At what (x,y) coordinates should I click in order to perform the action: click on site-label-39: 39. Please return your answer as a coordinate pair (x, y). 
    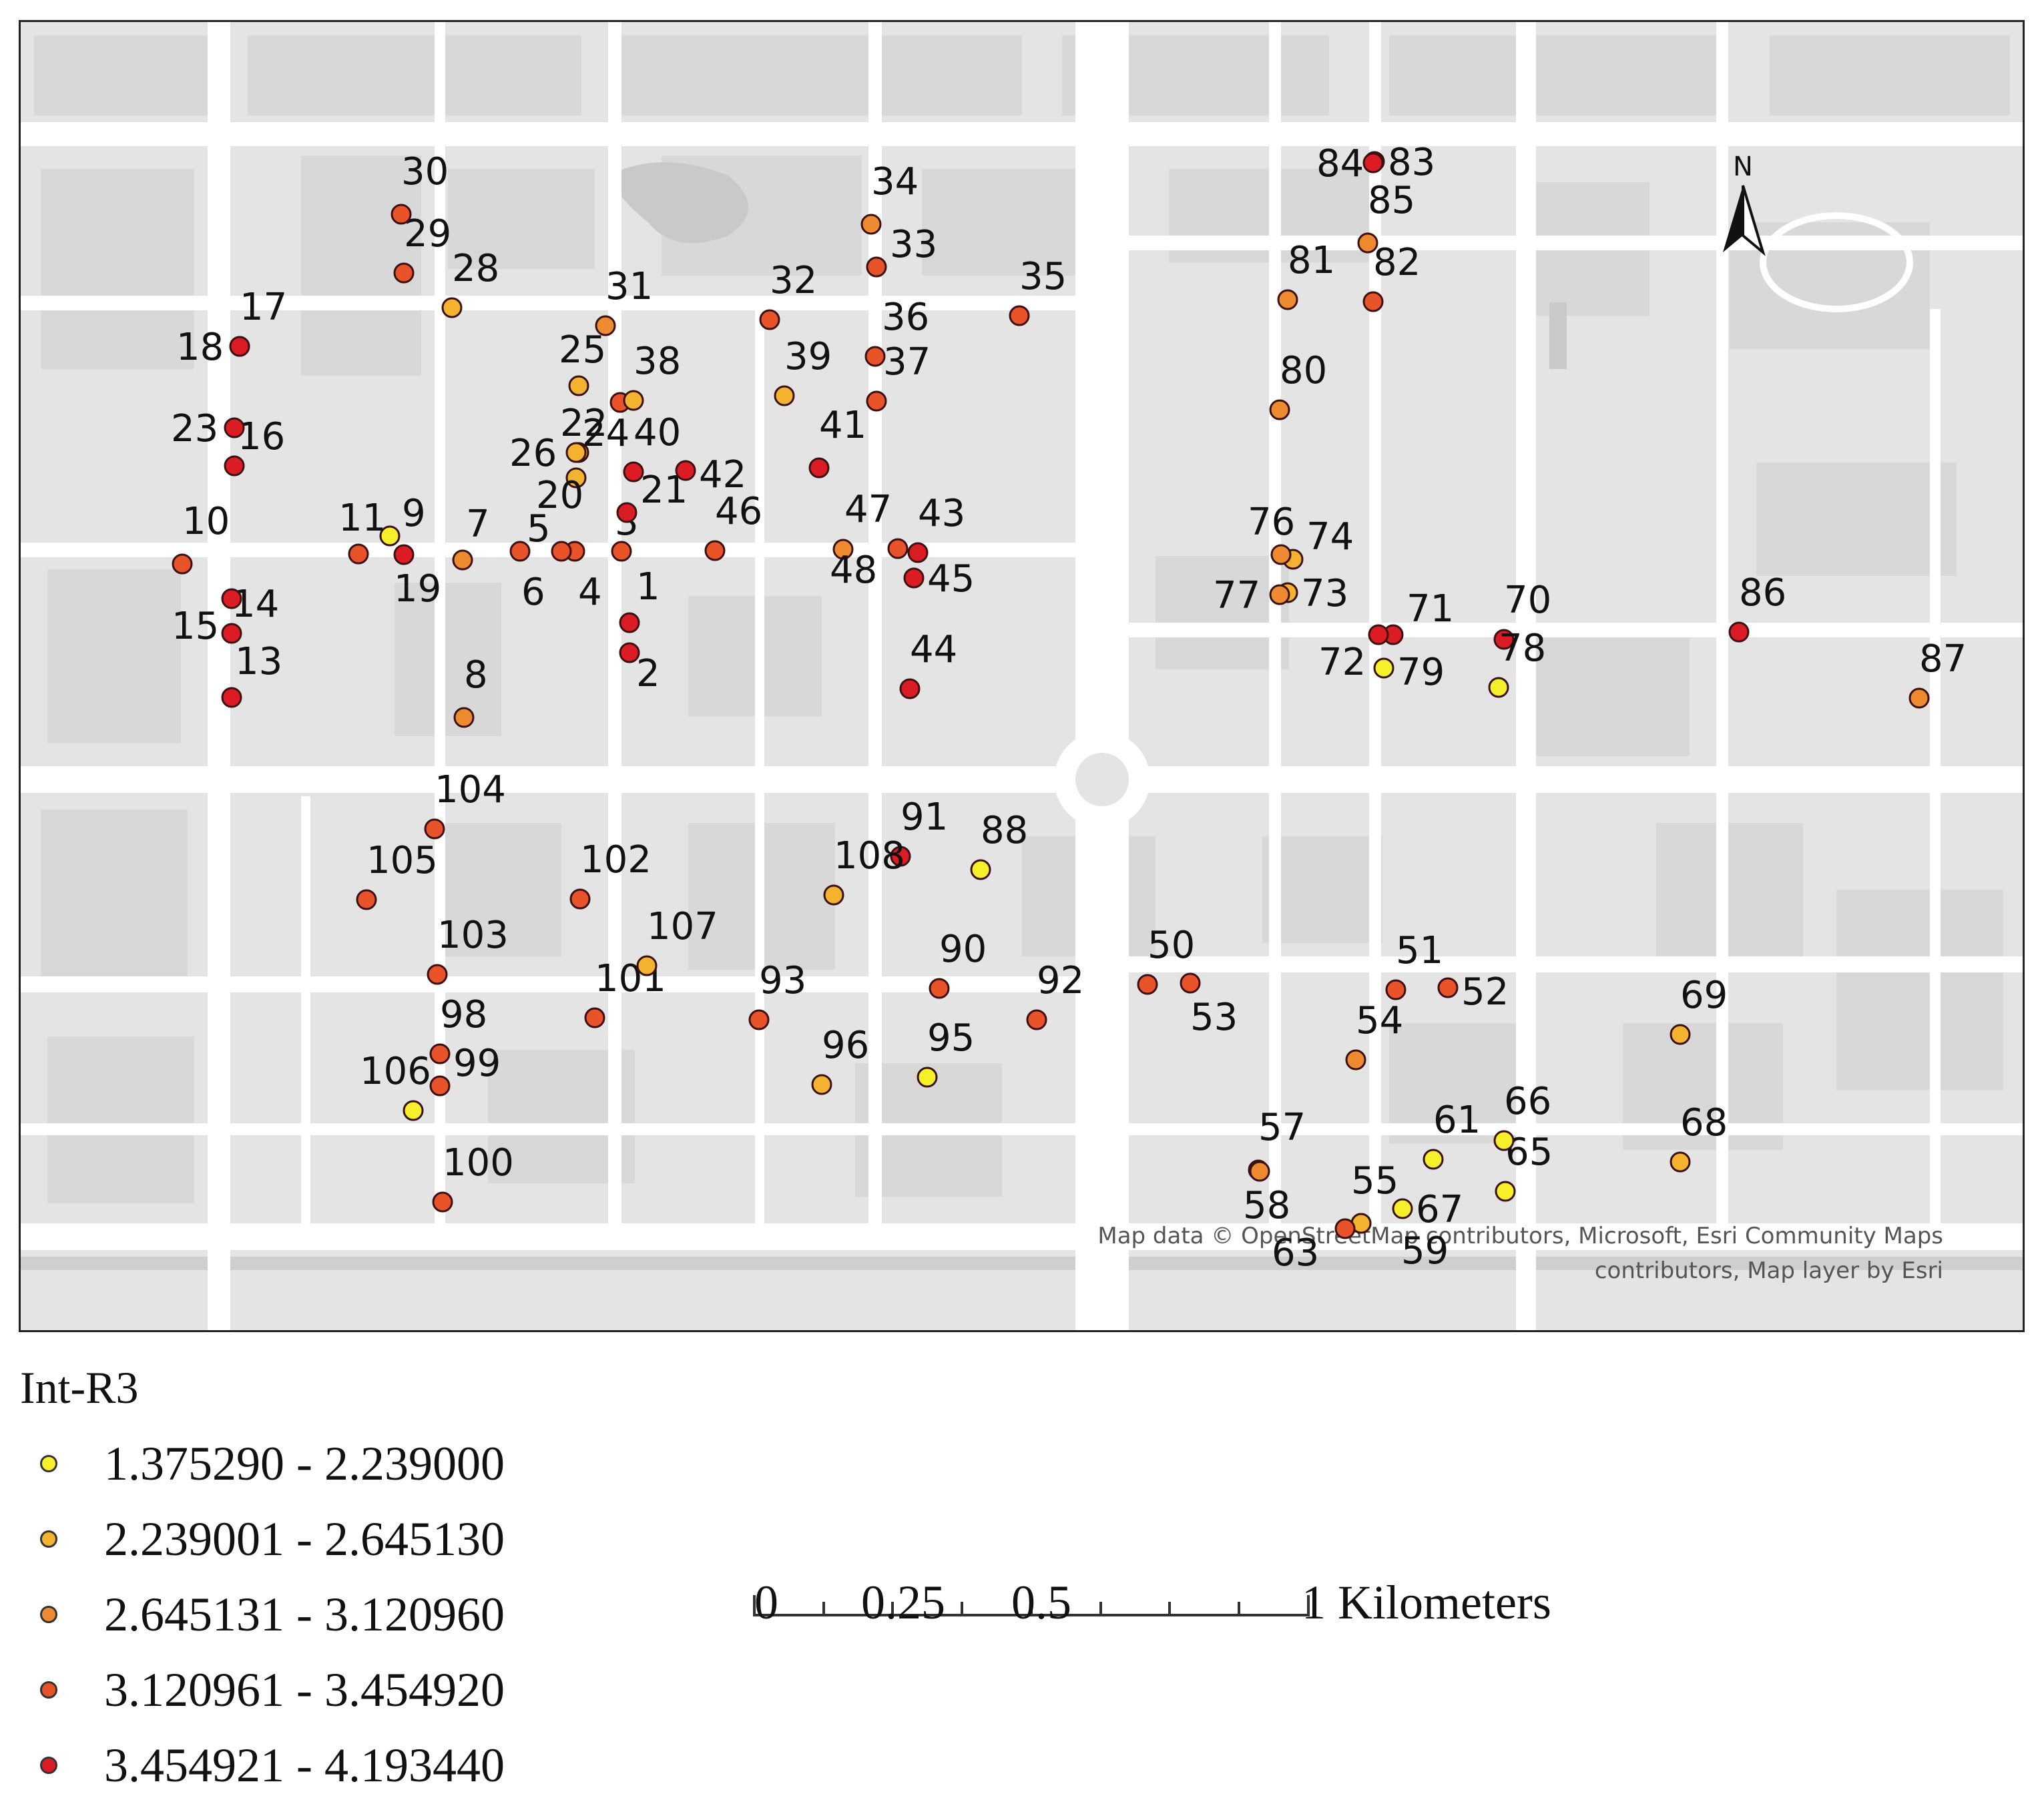
    Looking at the image, I should click on (808, 356).